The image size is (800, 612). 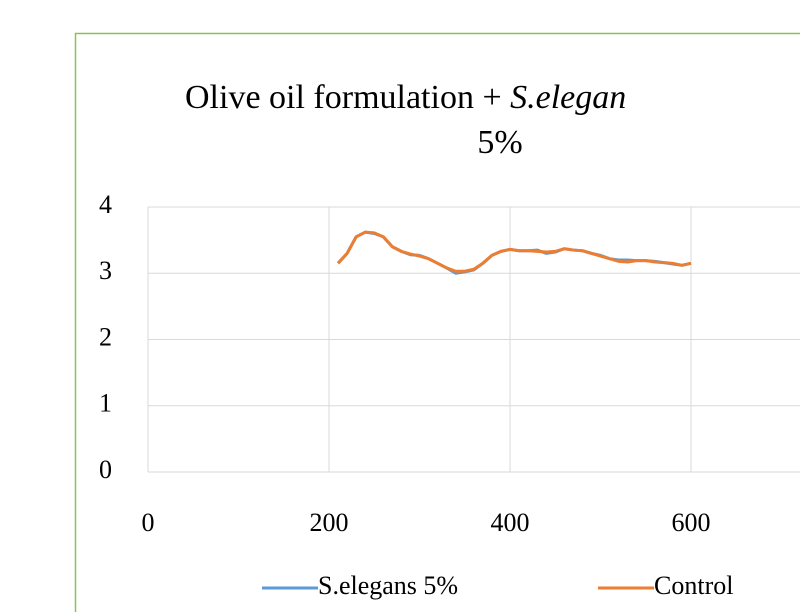 What do you see at coordinates (568, 97) in the screenshot?
I see `title-italic: S.elegan` at bounding box center [568, 97].